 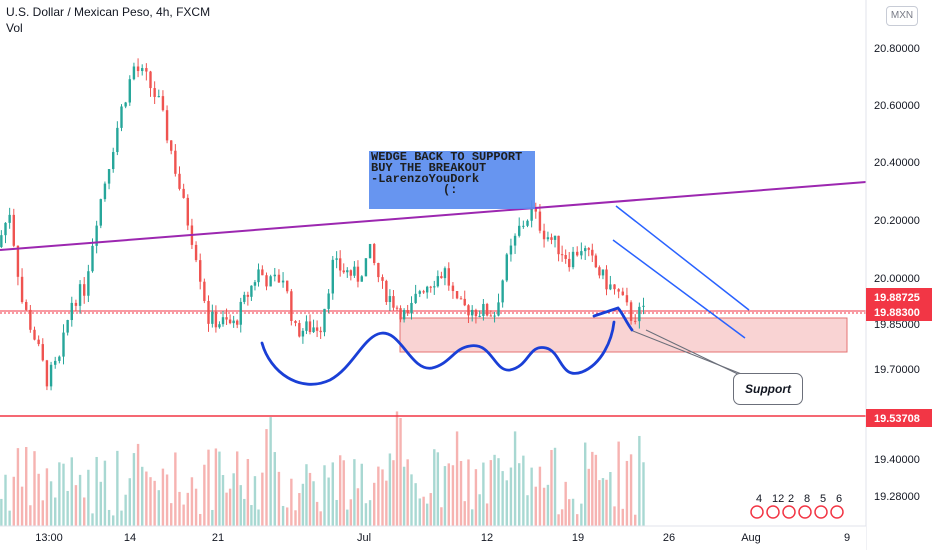 I want to click on volume-label: Vol, so click(x=14, y=28).